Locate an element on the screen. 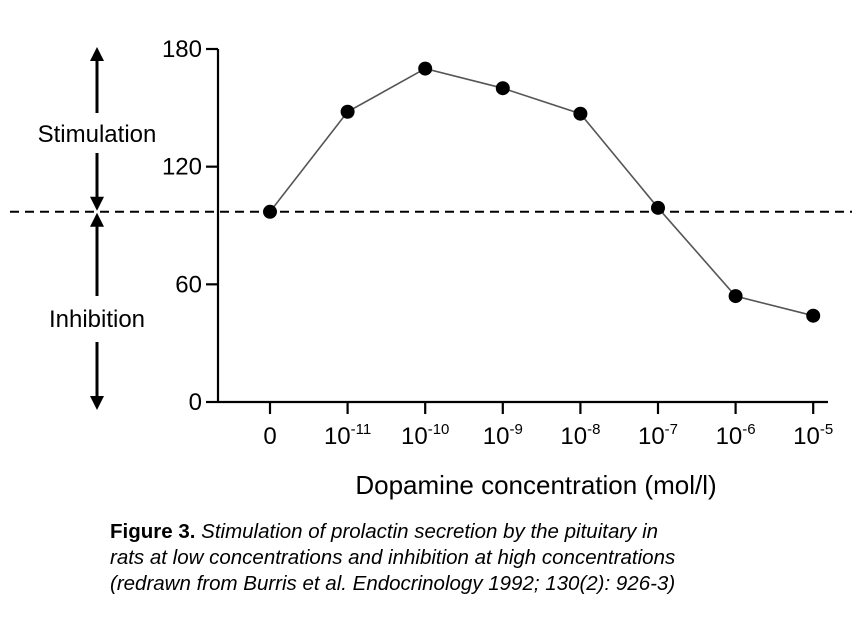 The height and width of the screenshot is (633, 860). y-tick-label: 60 is located at coordinates (188, 284).